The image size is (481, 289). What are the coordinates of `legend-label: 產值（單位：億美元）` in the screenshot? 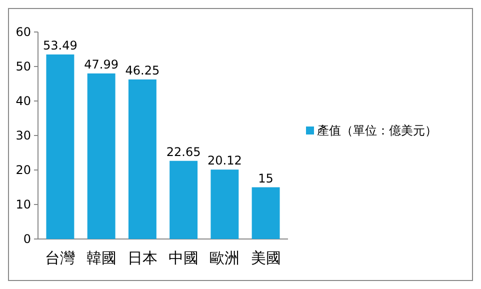 It's located at (377, 131).